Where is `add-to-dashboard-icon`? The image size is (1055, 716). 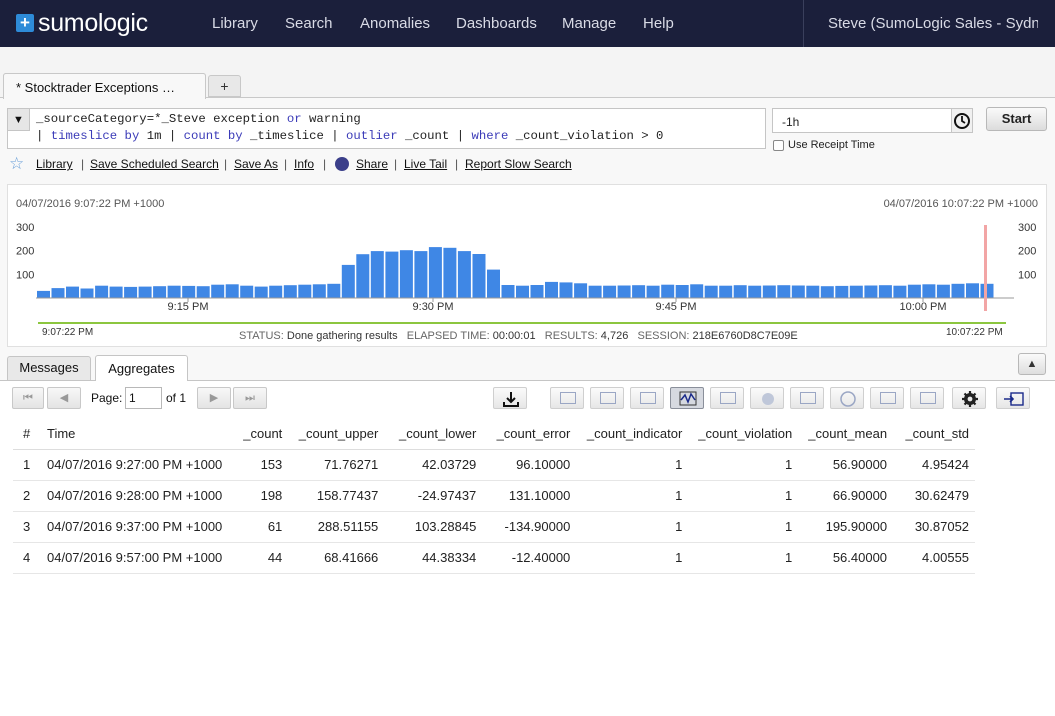
add-to-dashboard-icon is located at coordinates (1014, 399).